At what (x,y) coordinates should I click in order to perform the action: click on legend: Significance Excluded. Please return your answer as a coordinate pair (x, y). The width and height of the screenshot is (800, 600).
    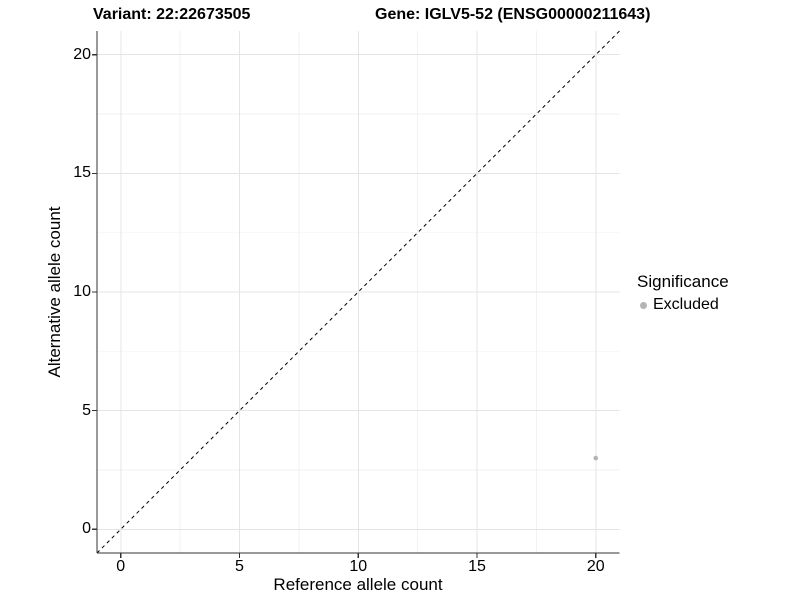
    Looking at the image, I should click on (683, 293).